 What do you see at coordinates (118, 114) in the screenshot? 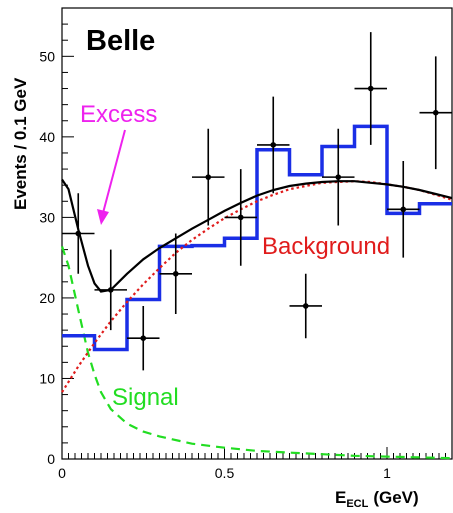
I see `excess-label: Excess` at bounding box center [118, 114].